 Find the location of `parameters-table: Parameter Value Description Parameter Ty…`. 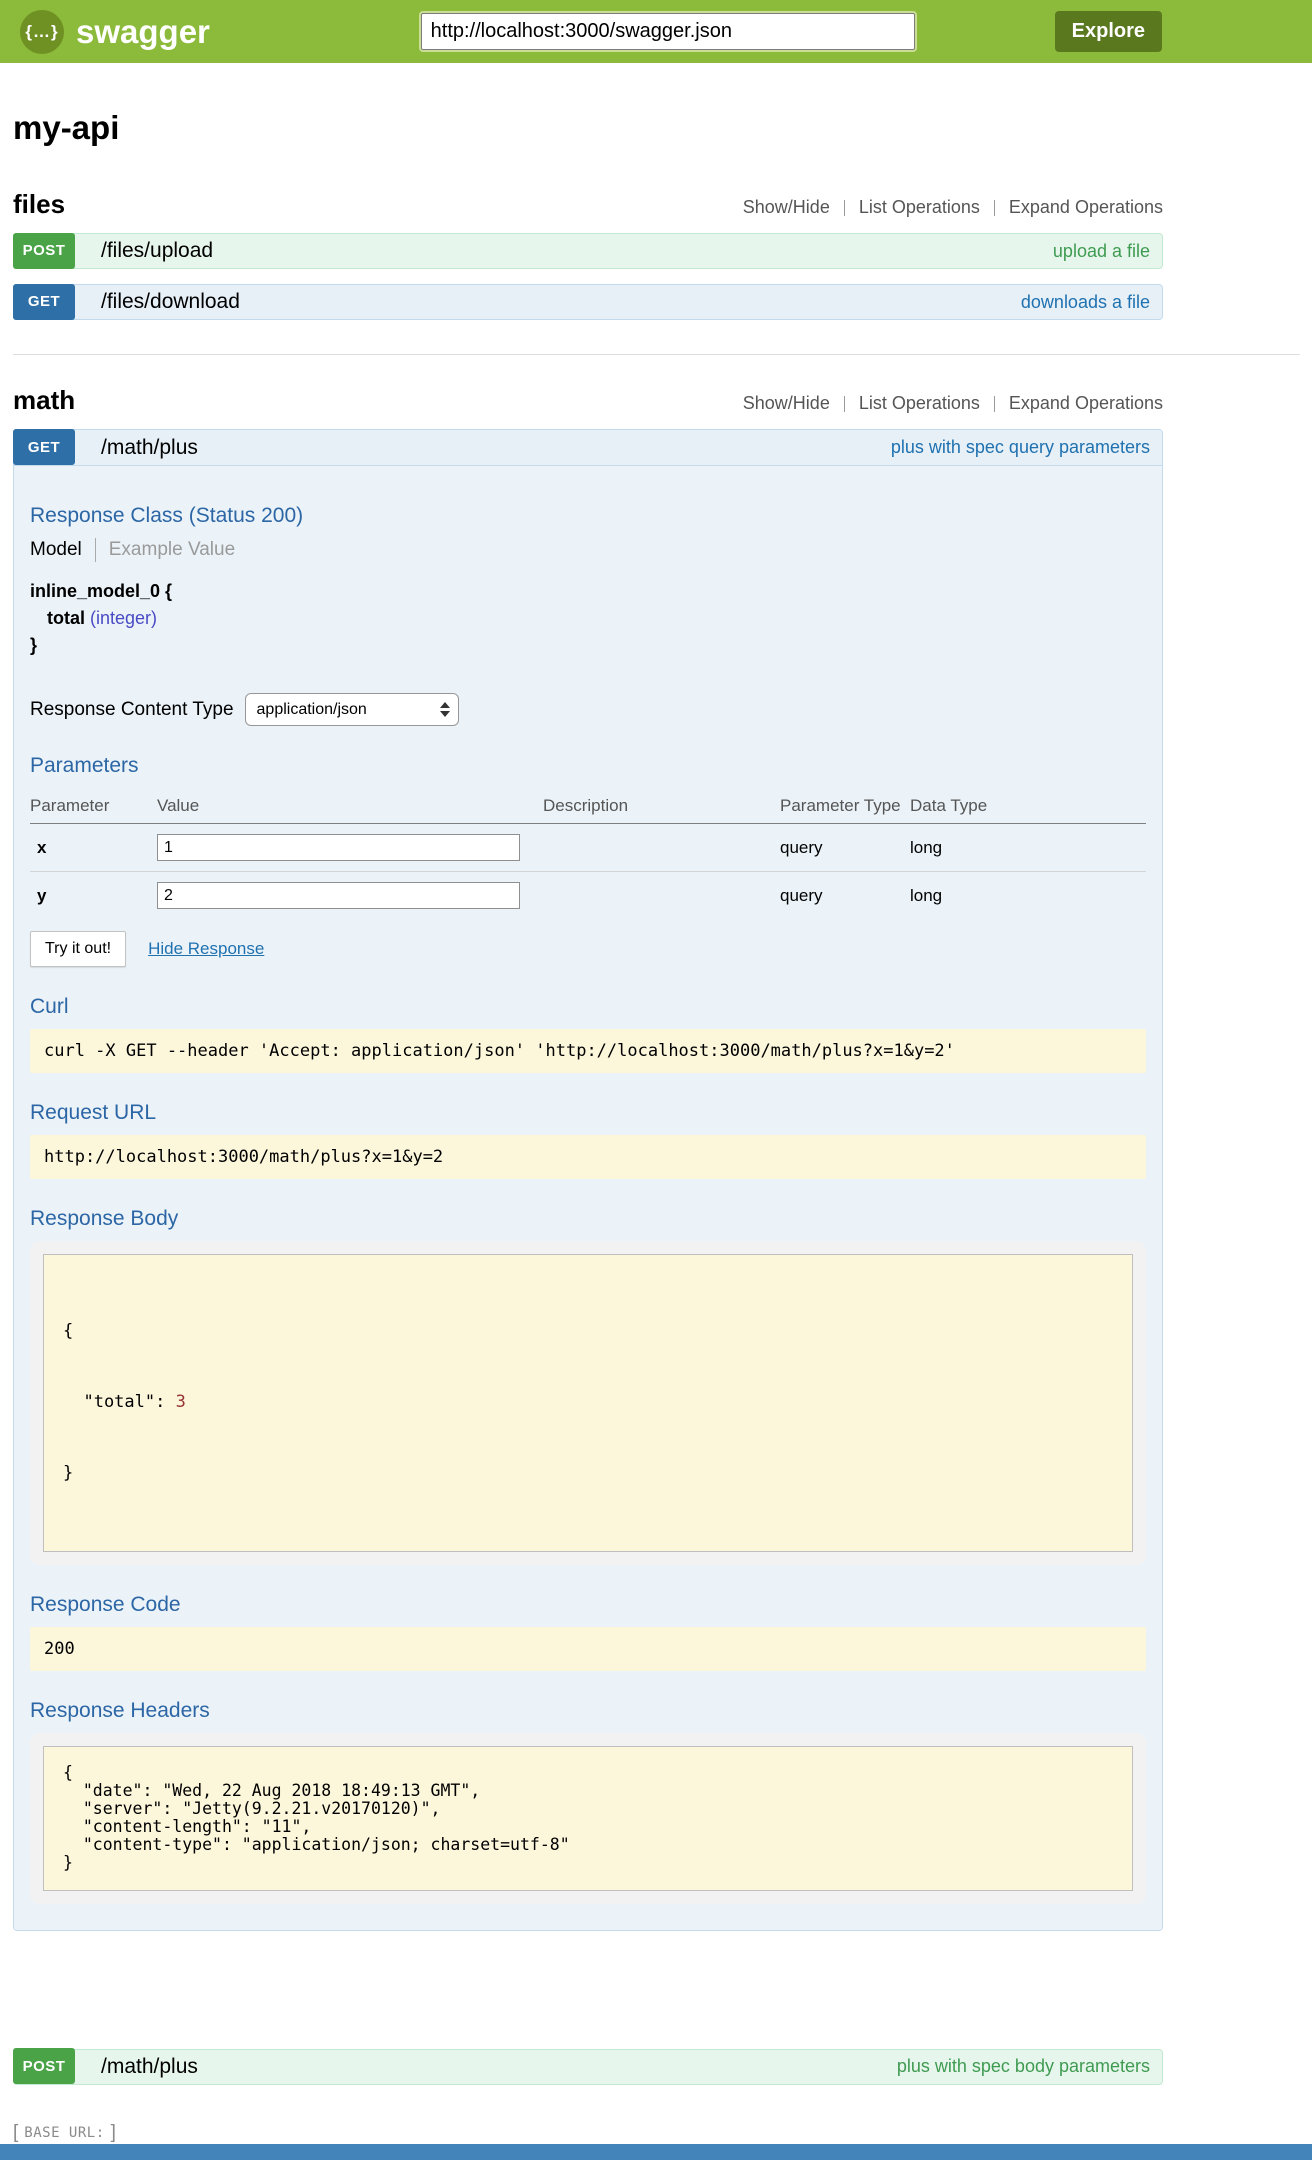

parameters-table: Parameter Value Description Parameter Ty… is located at coordinates (588, 853).